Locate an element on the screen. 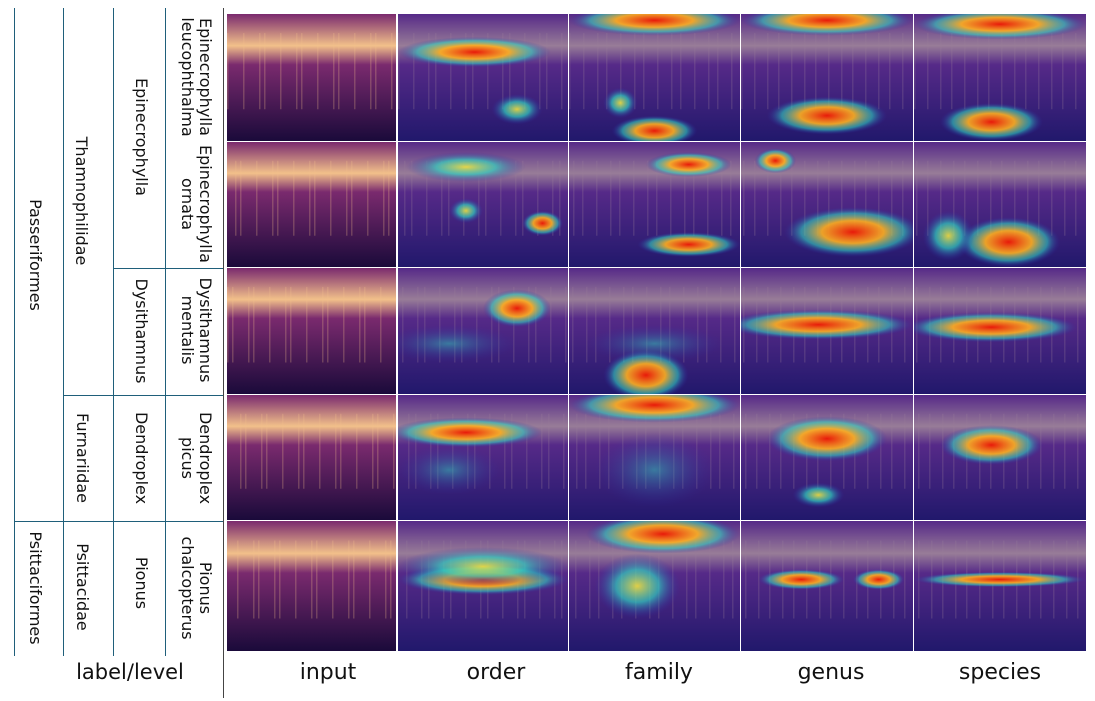 The width and height of the screenshot is (1095, 701). family-label-thamnophilidae: Thamnophilidae is located at coordinates (81, 201).